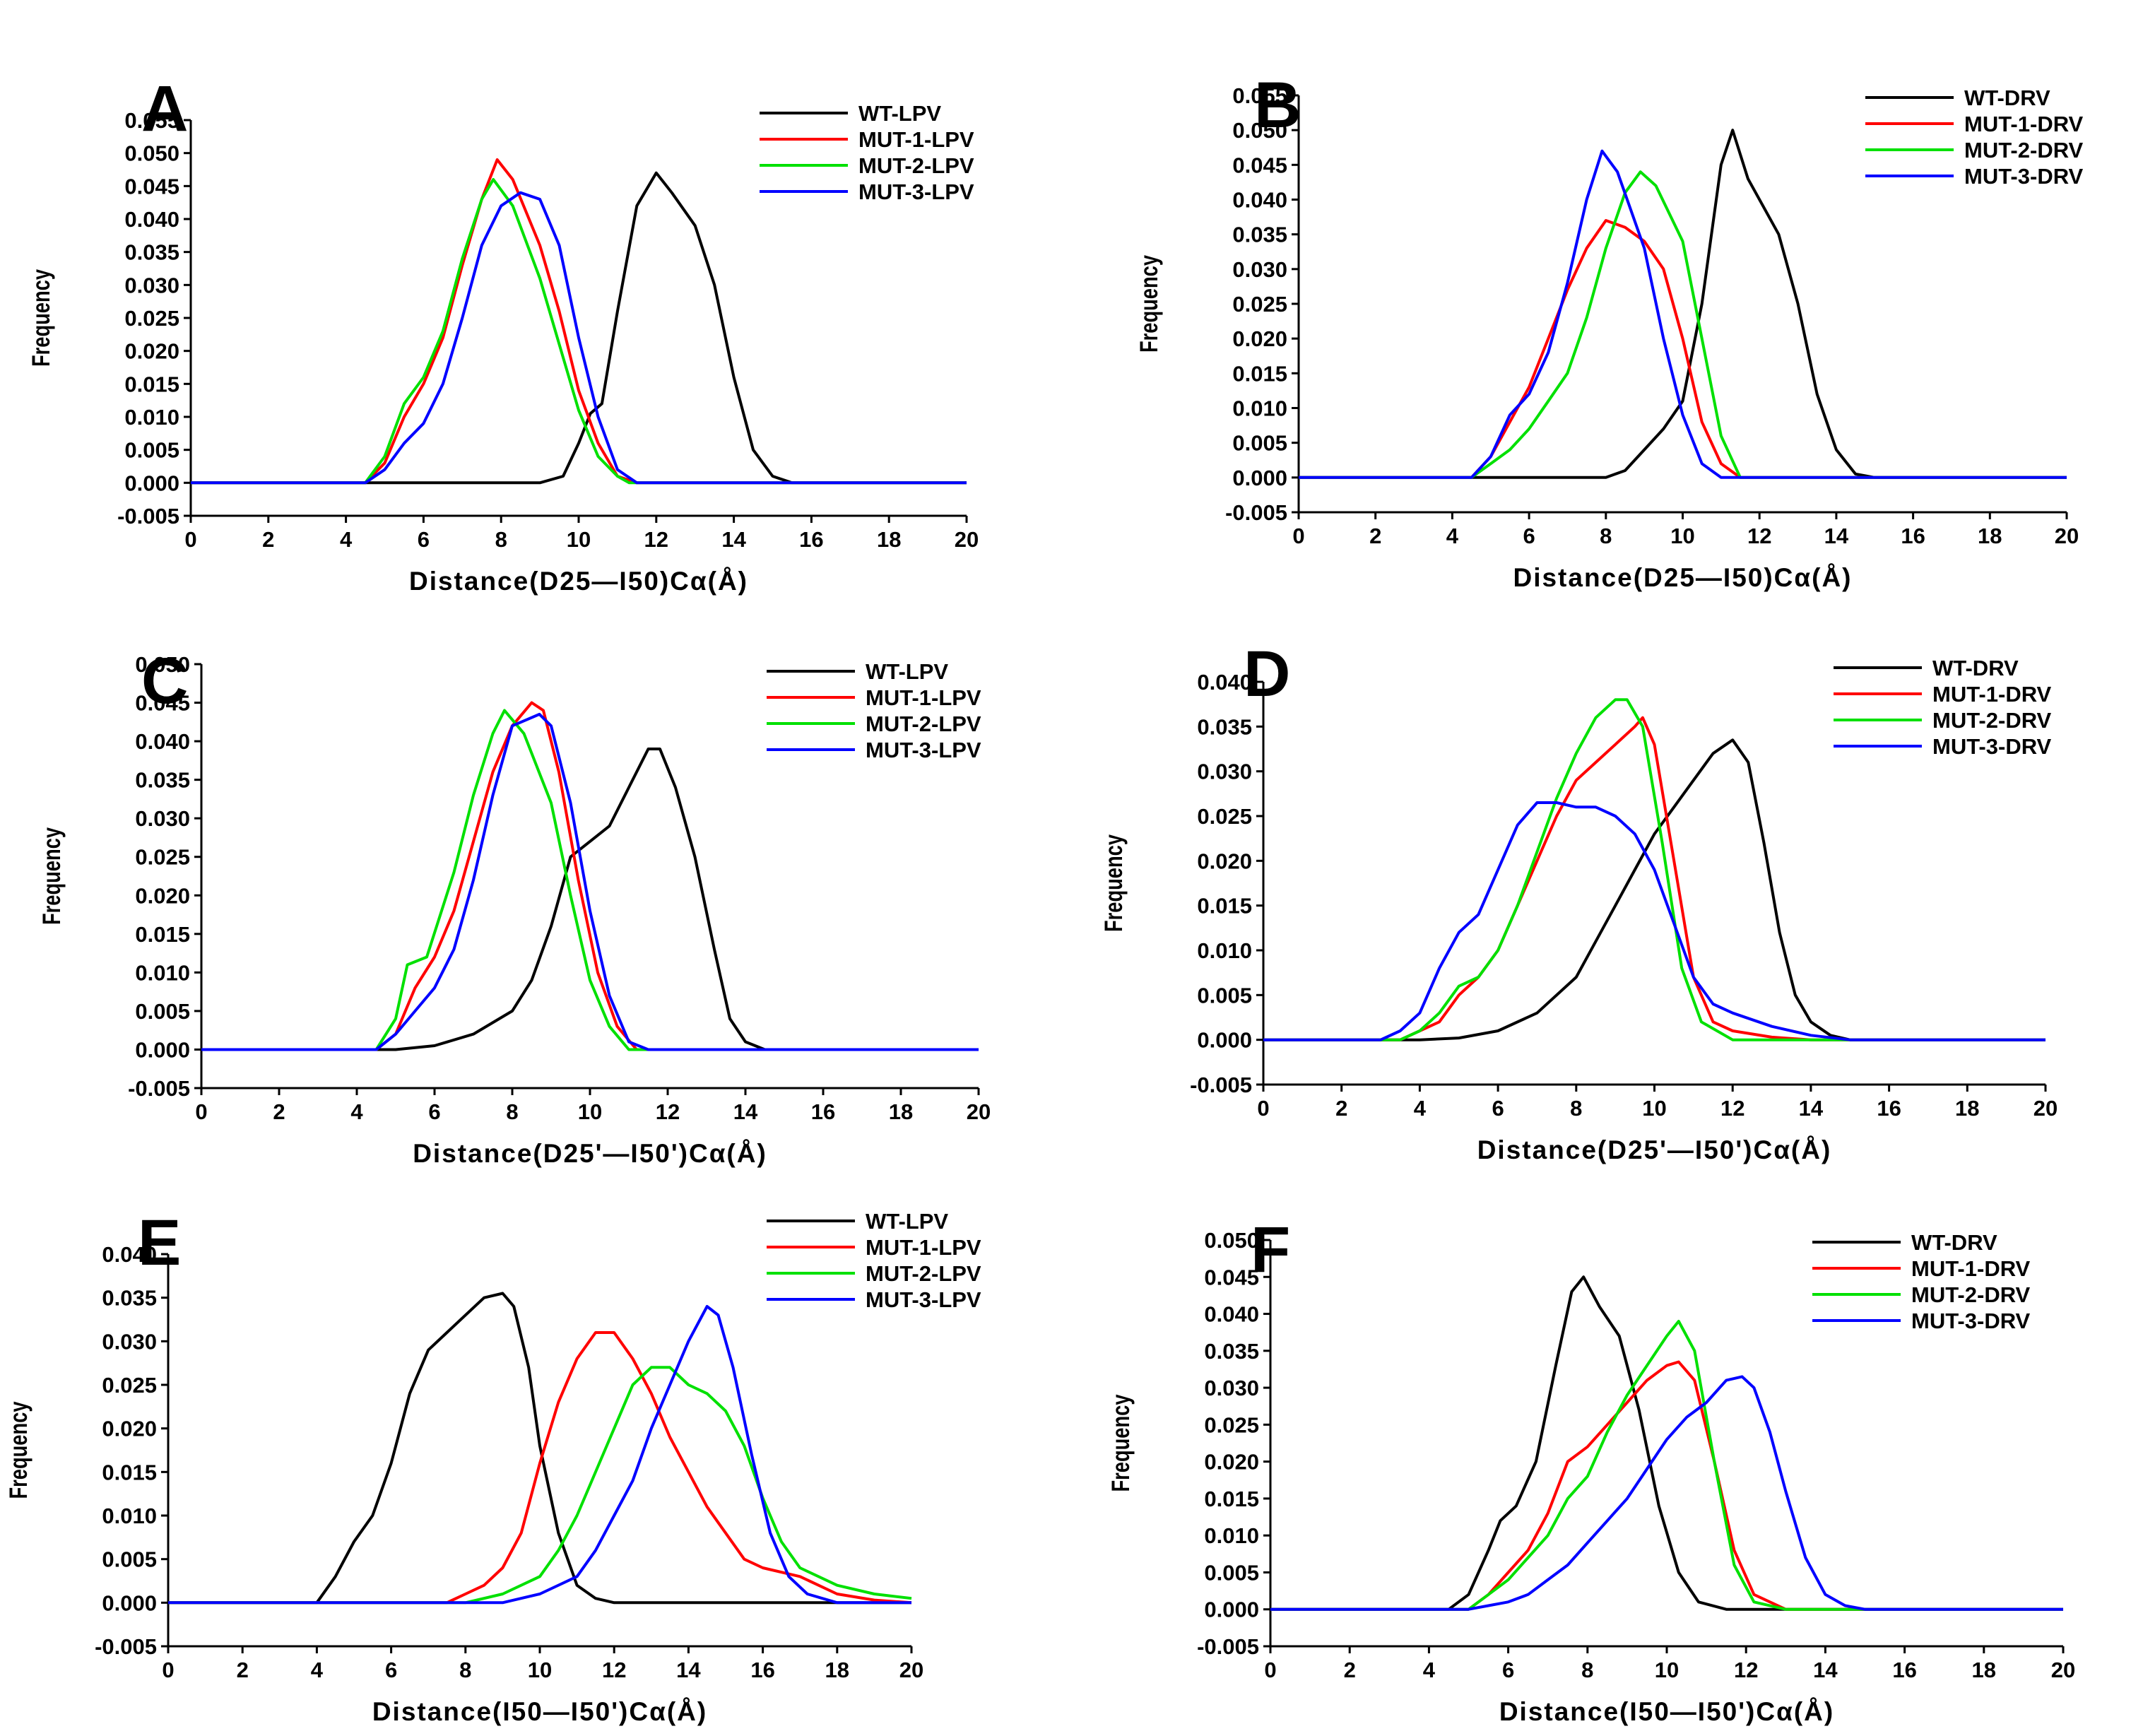 The image size is (2131, 1736). Describe the element at coordinates (1954, 1242) in the screenshot. I see `legend-label: WT-DRV` at that location.